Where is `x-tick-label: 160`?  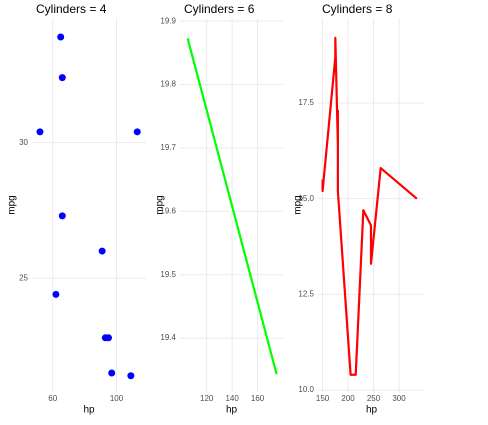
x-tick-label: 160 is located at coordinates (258, 398).